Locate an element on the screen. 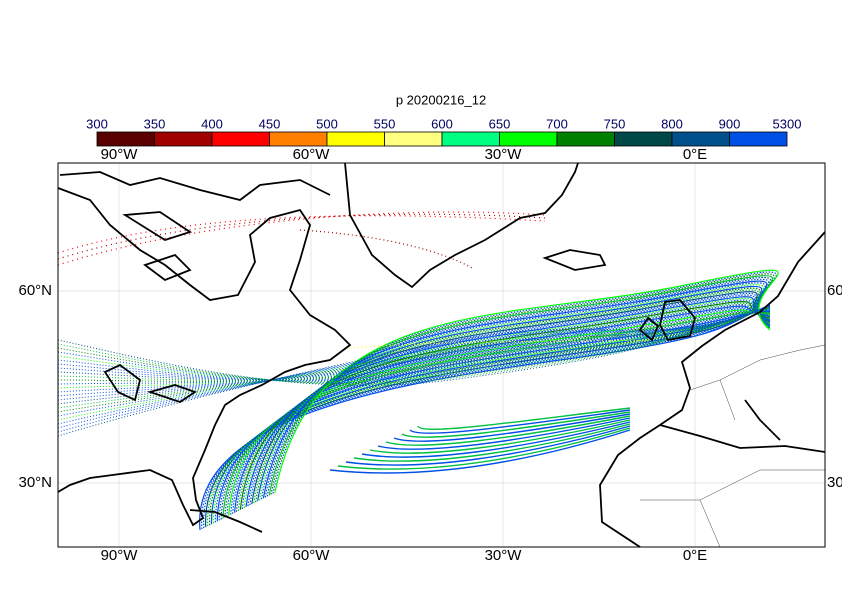 This screenshot has width=842, height=601. colorbar-tick-label: 700 is located at coordinates (557, 123).